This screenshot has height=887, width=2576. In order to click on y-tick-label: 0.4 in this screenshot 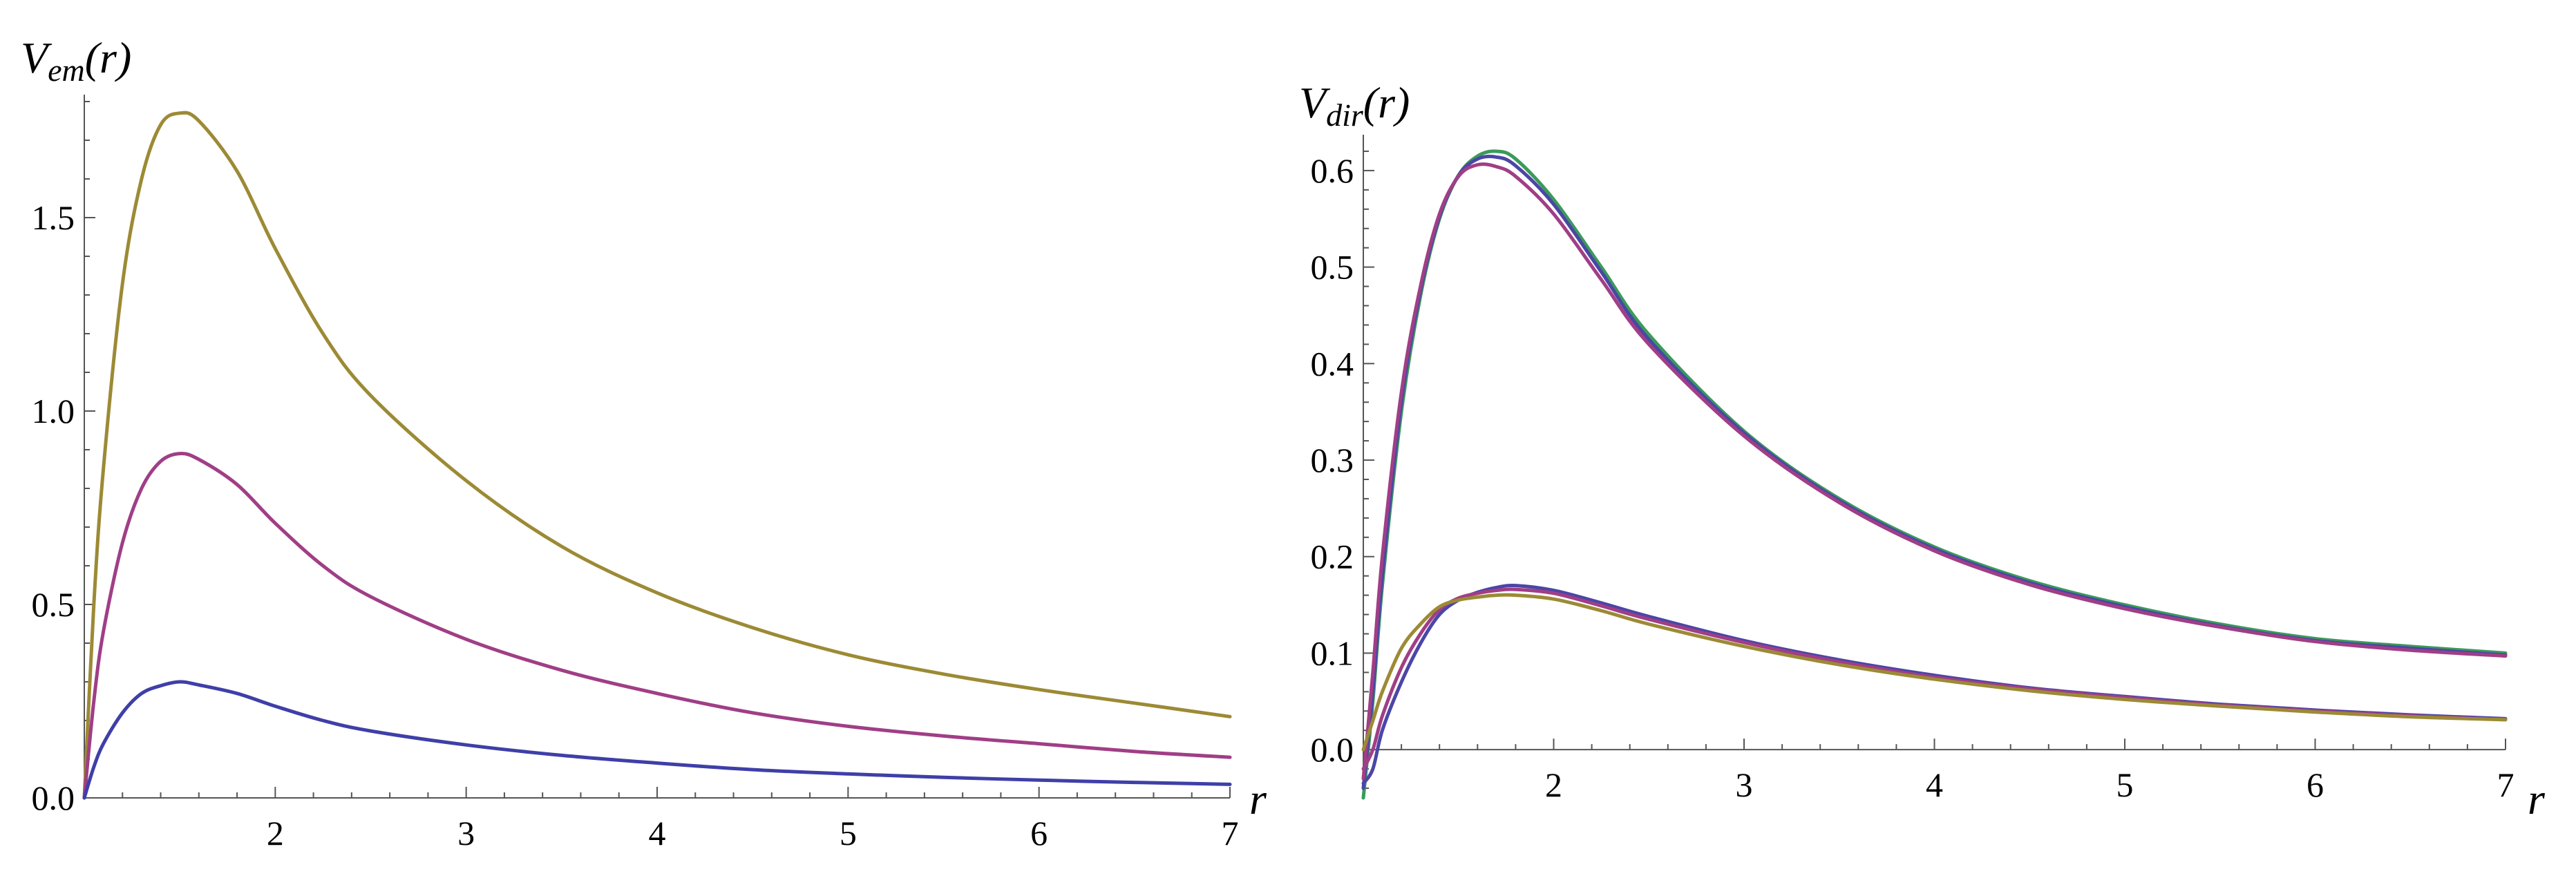, I will do `click(1332, 364)`.